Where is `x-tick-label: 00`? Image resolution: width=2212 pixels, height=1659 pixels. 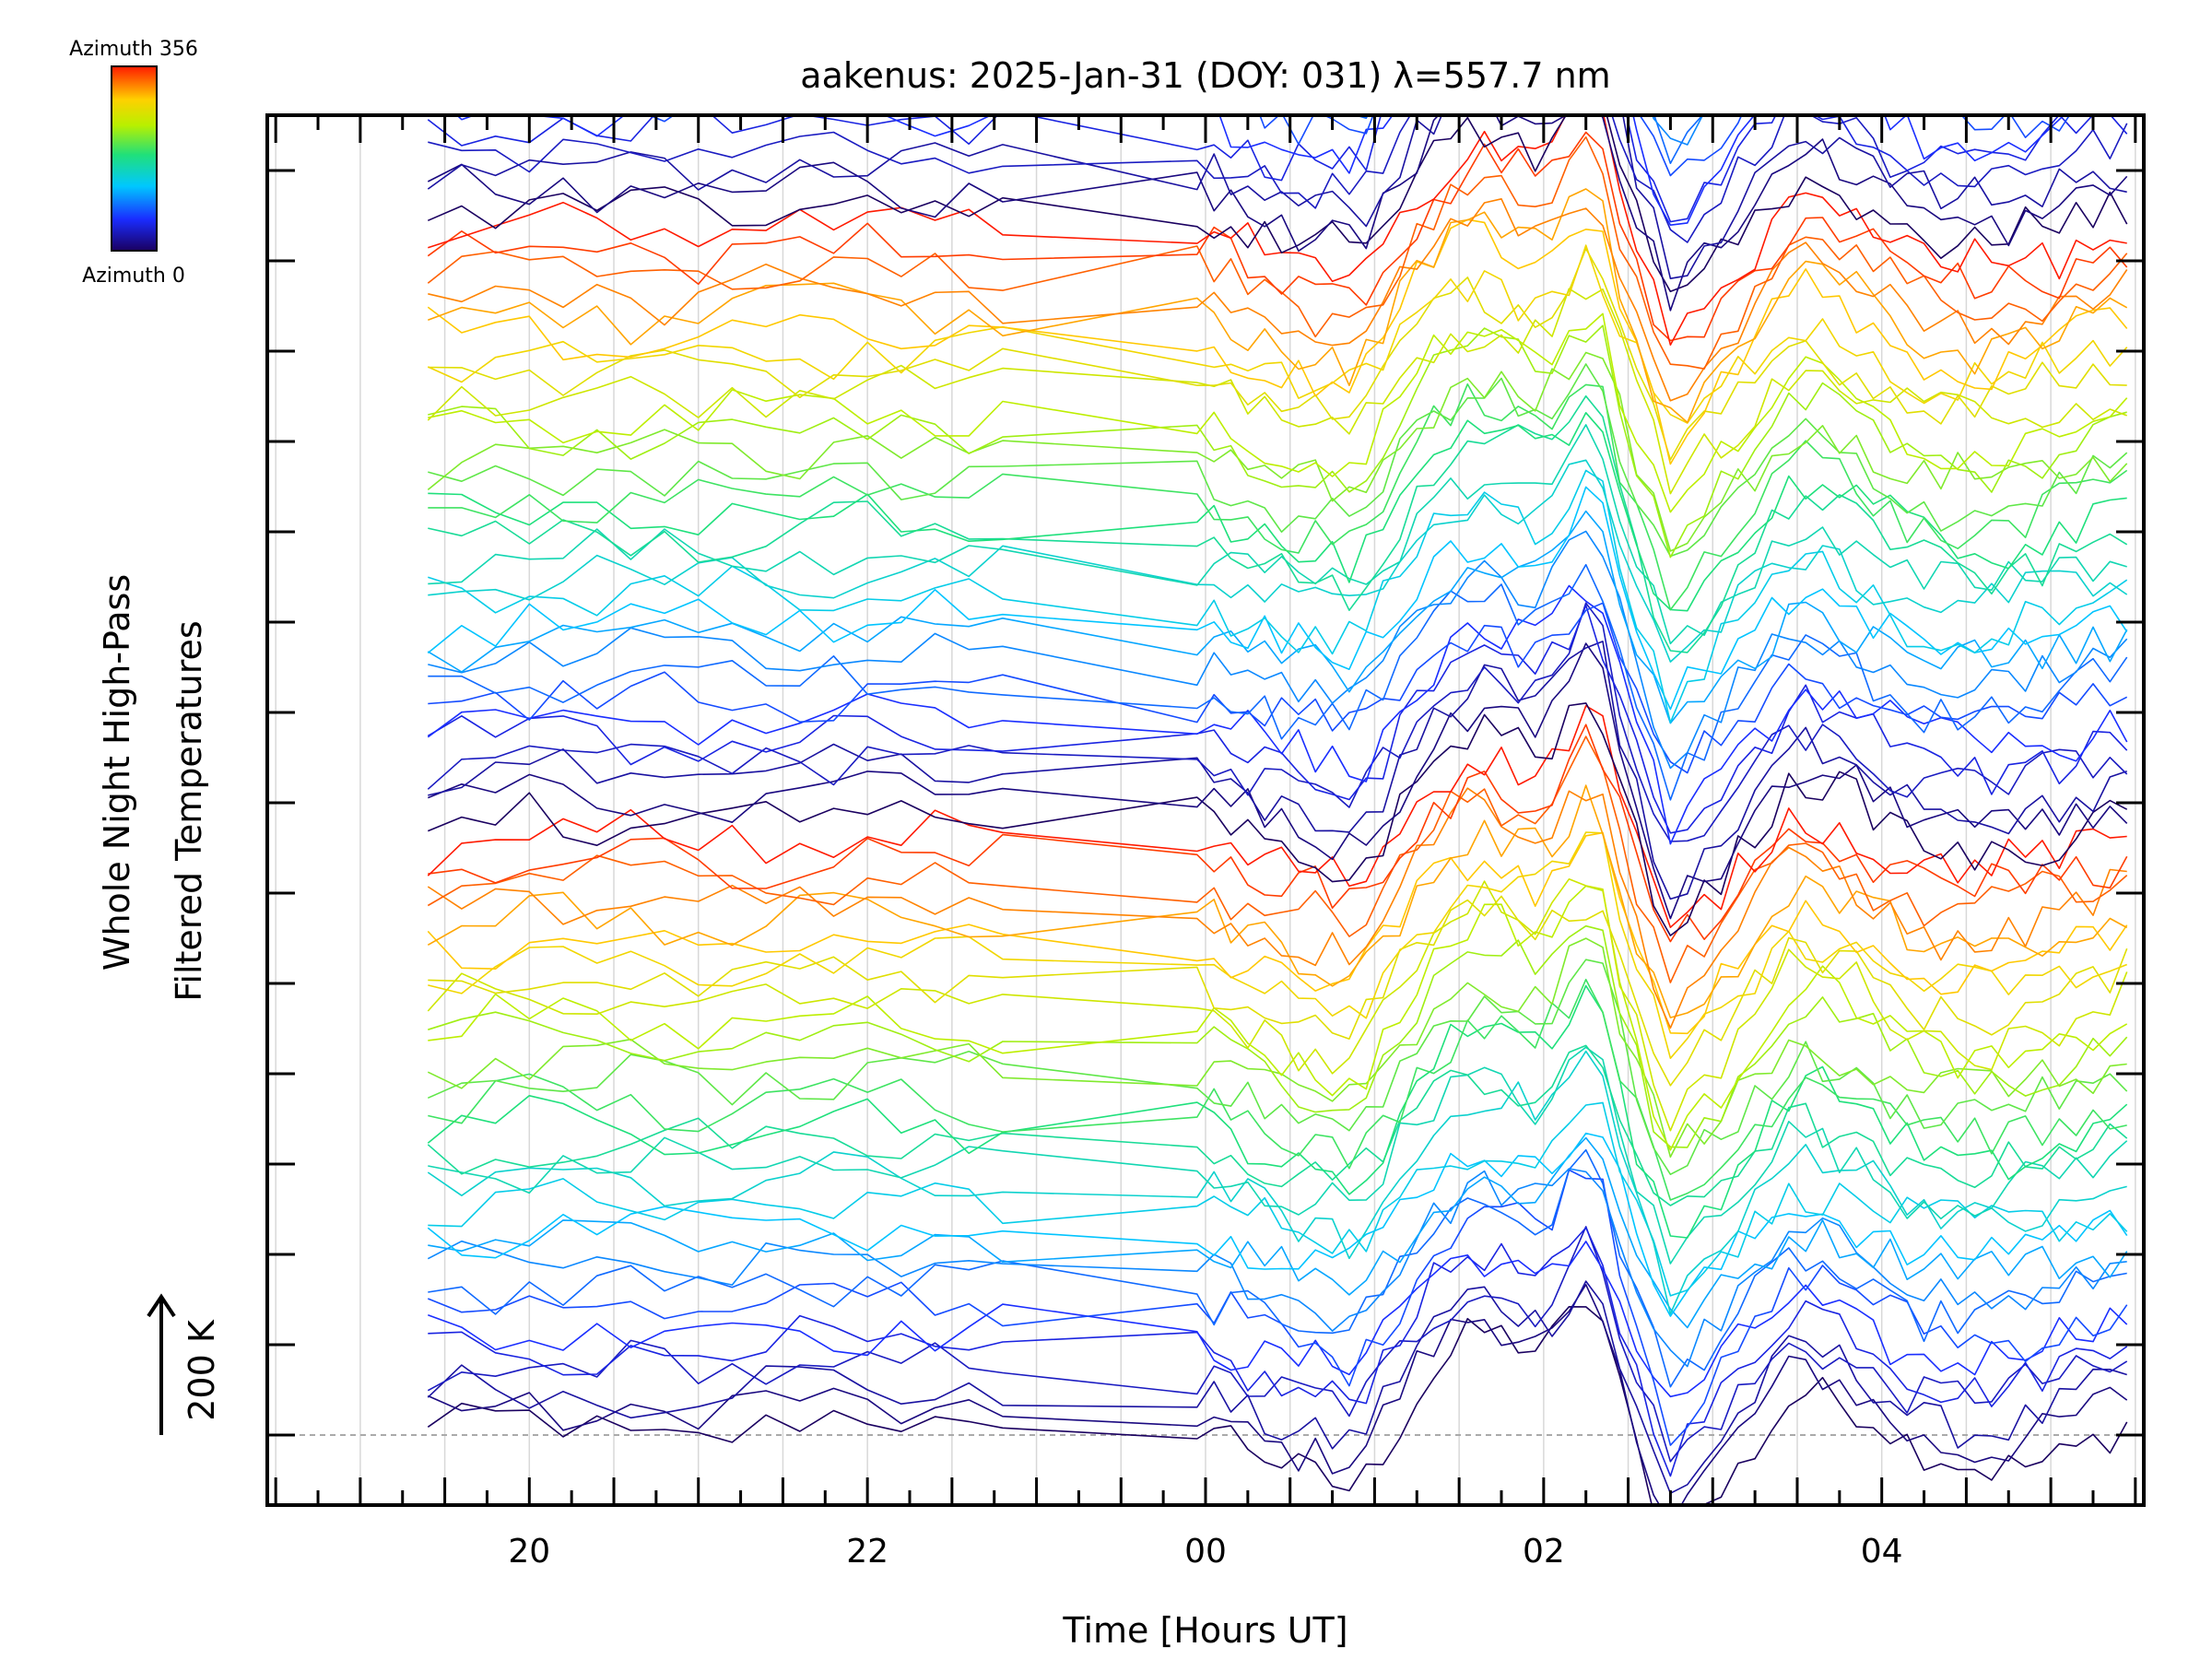 x-tick-label: 00 is located at coordinates (1205, 1552).